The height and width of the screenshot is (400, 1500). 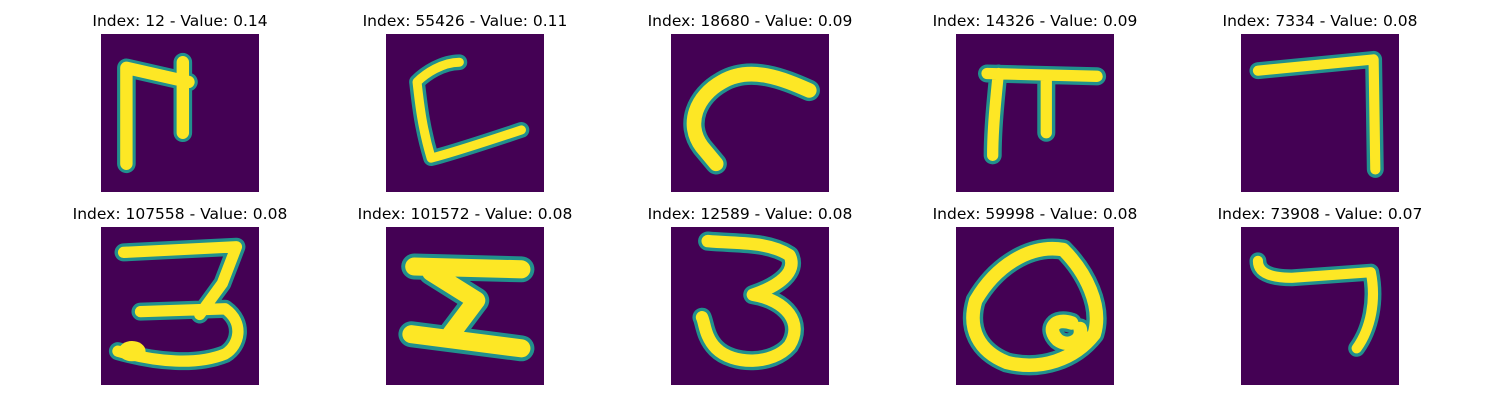 What do you see at coordinates (180, 21) in the screenshot?
I see `panel-title: Index: 12 - Value: 0.14` at bounding box center [180, 21].